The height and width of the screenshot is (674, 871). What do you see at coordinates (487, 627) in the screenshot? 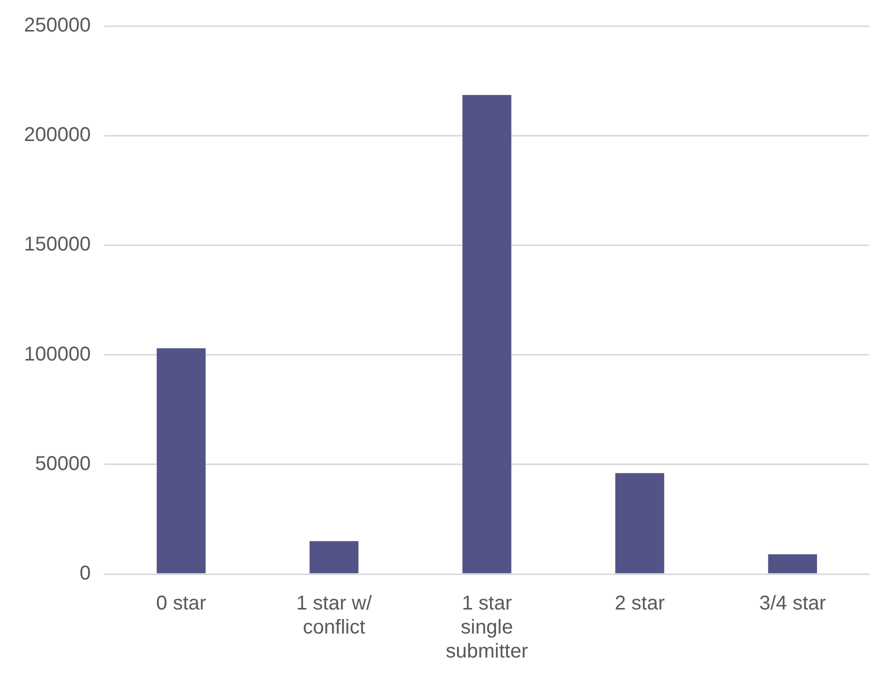
I see `x-tick-label: 1 star single submitter` at bounding box center [487, 627].